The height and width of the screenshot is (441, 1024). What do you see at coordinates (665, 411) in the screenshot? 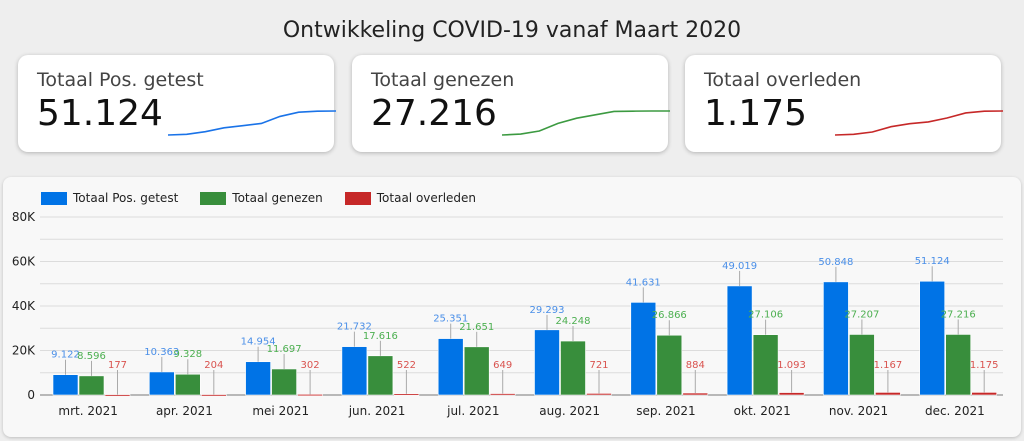
I see `x-tick-label: sep. 2021` at bounding box center [665, 411].